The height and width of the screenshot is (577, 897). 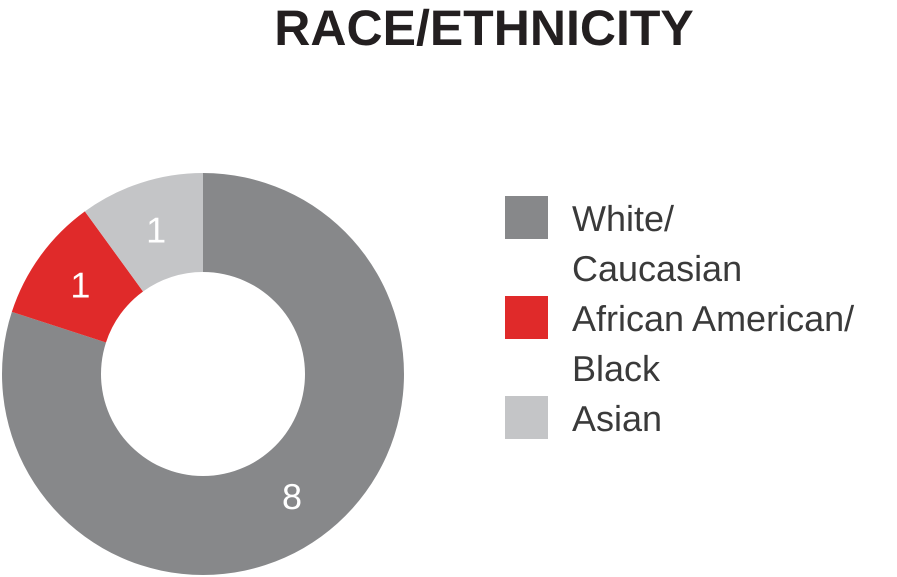 What do you see at coordinates (292, 497) in the screenshot?
I see `data-label: 8` at bounding box center [292, 497].